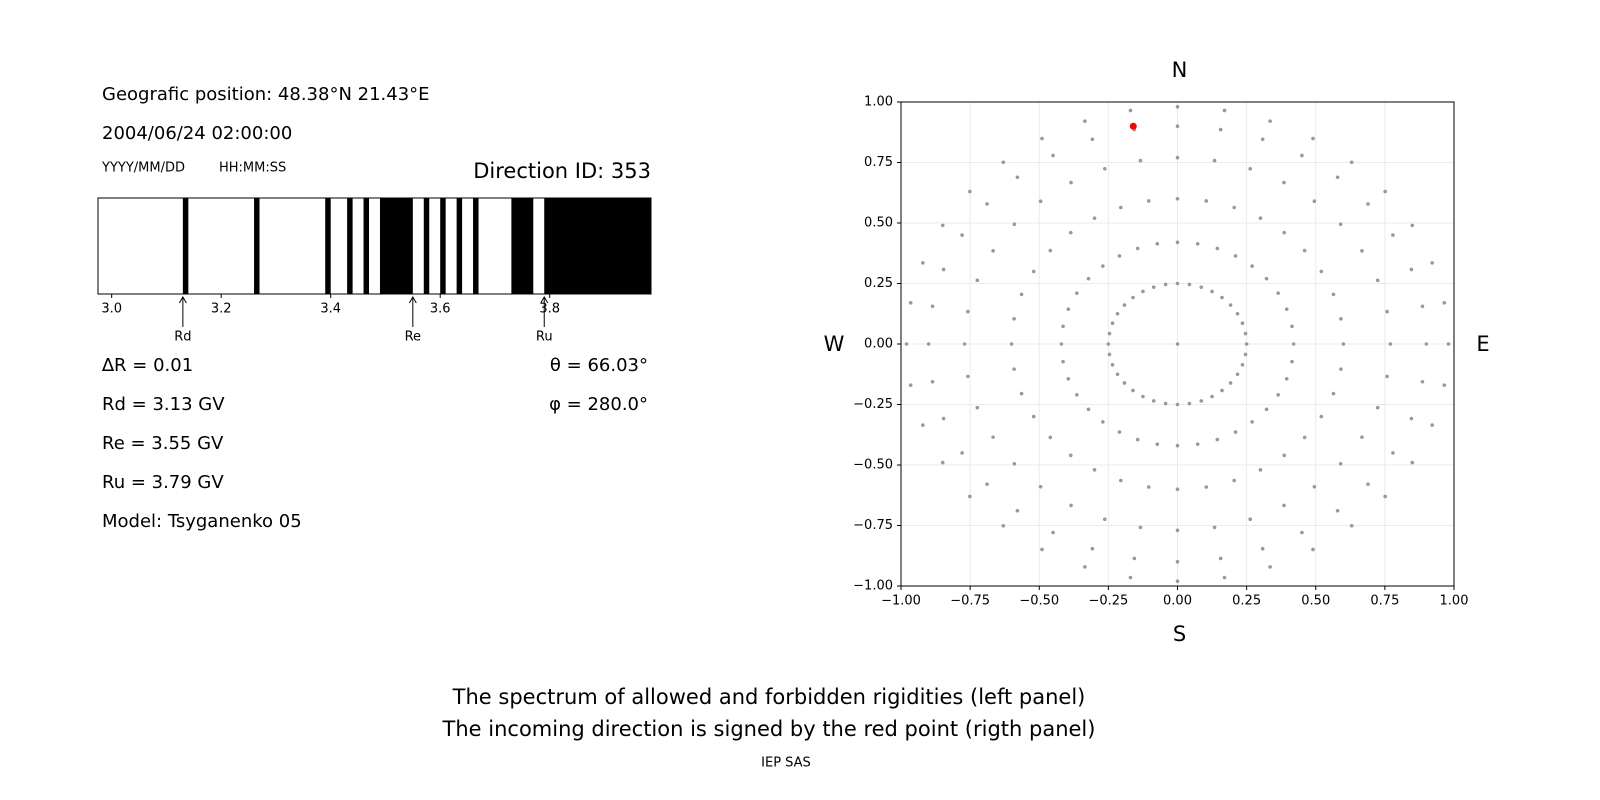 The image size is (1600, 800). I want to click on marker-label: Ru, so click(544, 337).